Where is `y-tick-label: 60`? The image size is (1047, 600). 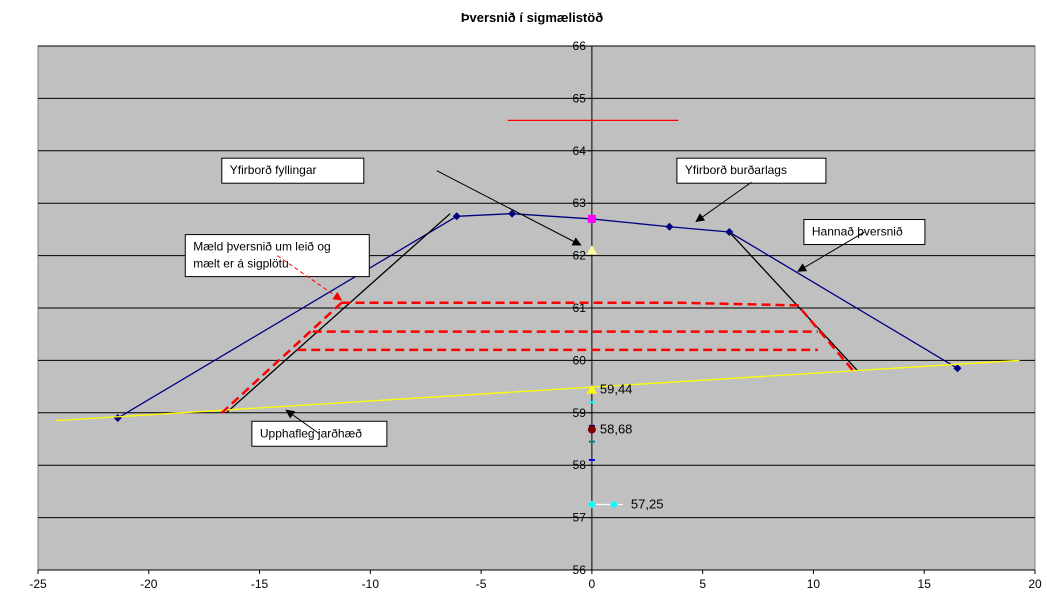
y-tick-label: 60 is located at coordinates (580, 360).